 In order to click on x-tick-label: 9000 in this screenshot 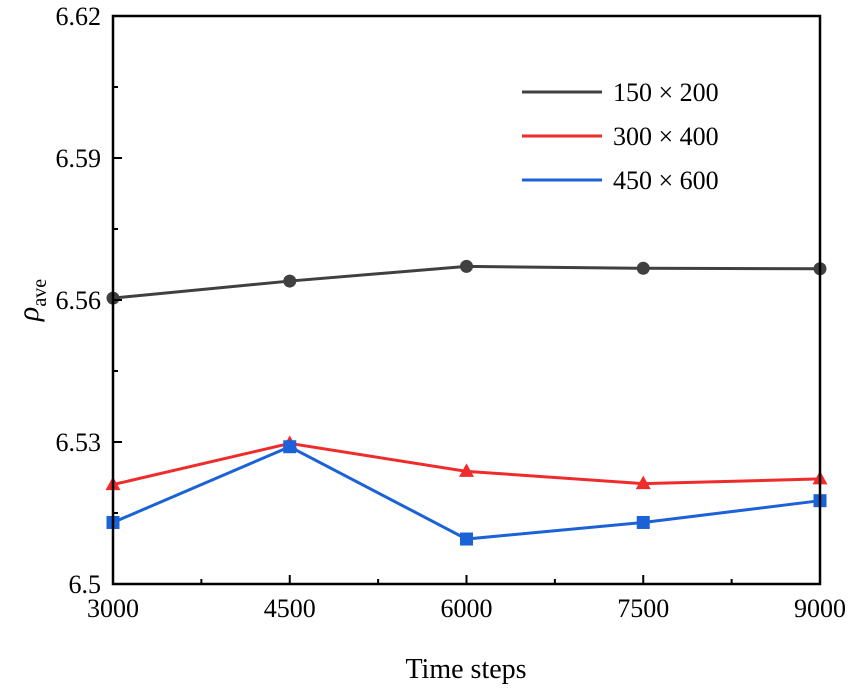, I will do `click(820, 608)`.